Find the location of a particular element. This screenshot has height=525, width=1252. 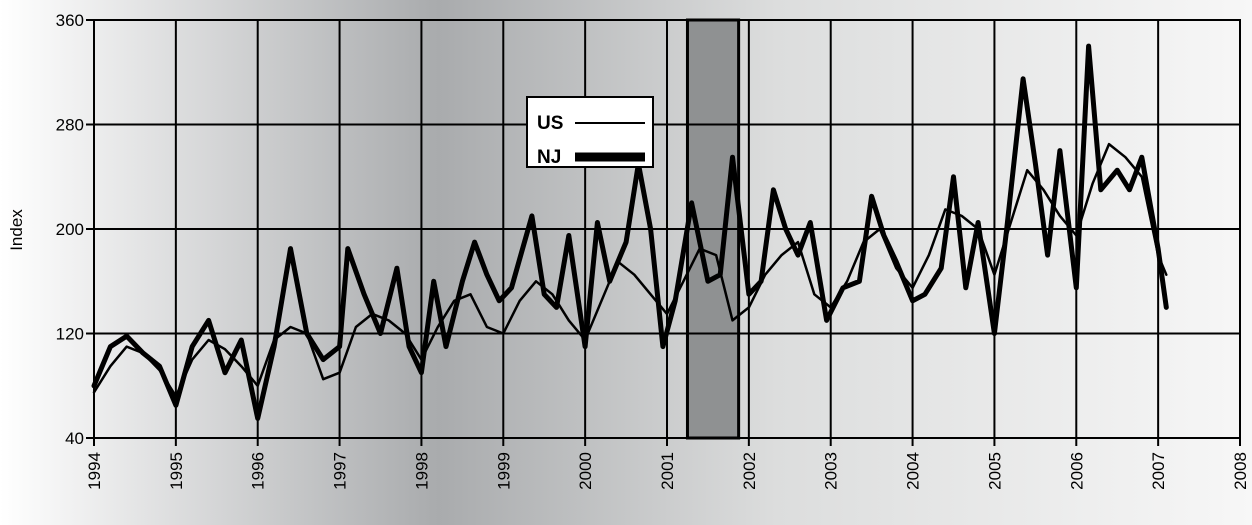

y-tick-label: 280 is located at coordinates (70, 125).